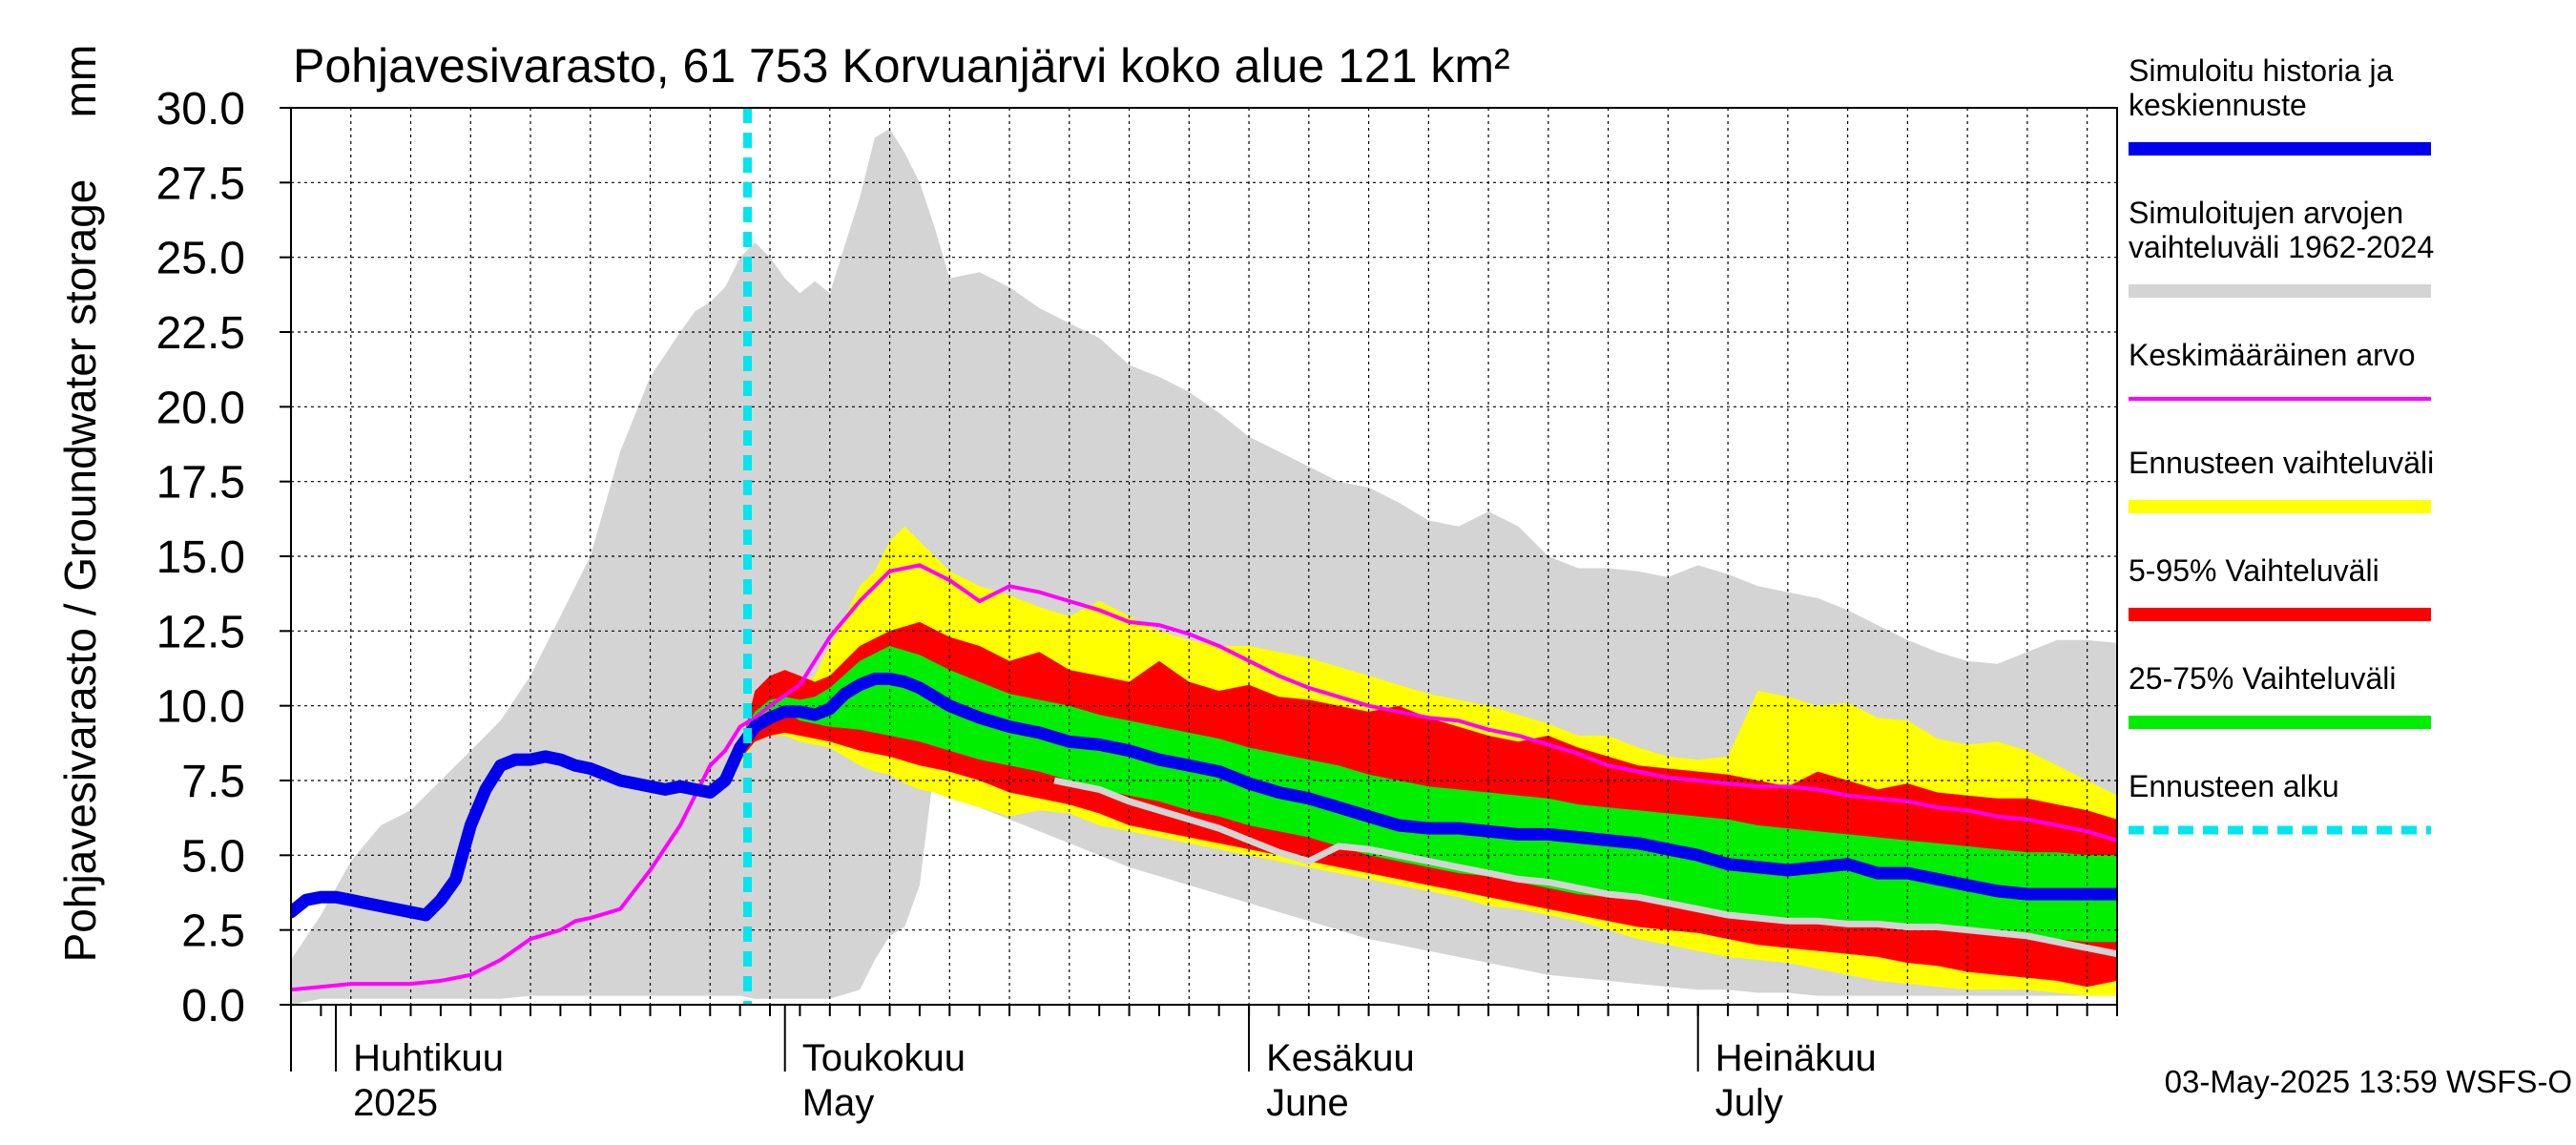 Image resolution: width=2576 pixels, height=1145 pixels. Describe the element at coordinates (395, 1103) in the screenshot. I see `month-sublabel: 2025` at that location.